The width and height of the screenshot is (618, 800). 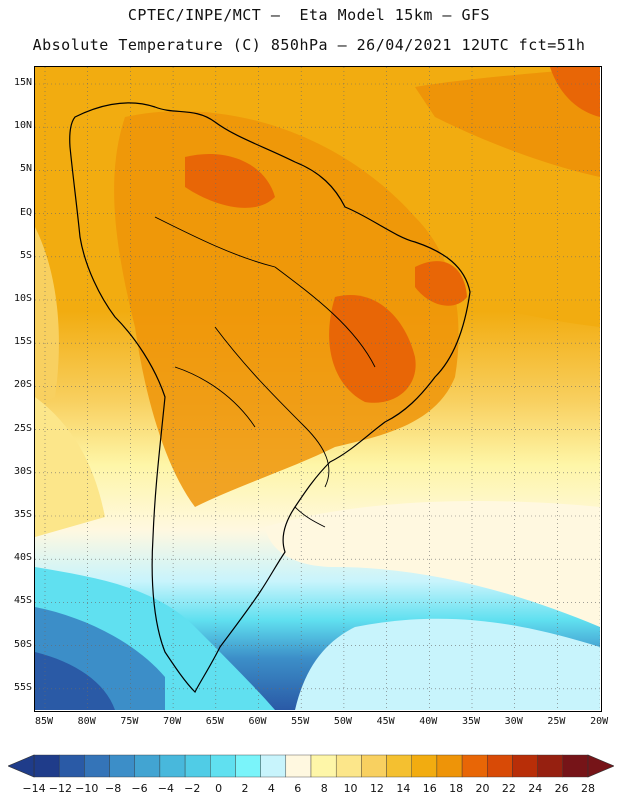 I want to click on lon-label: 75W, so click(x=129, y=721).